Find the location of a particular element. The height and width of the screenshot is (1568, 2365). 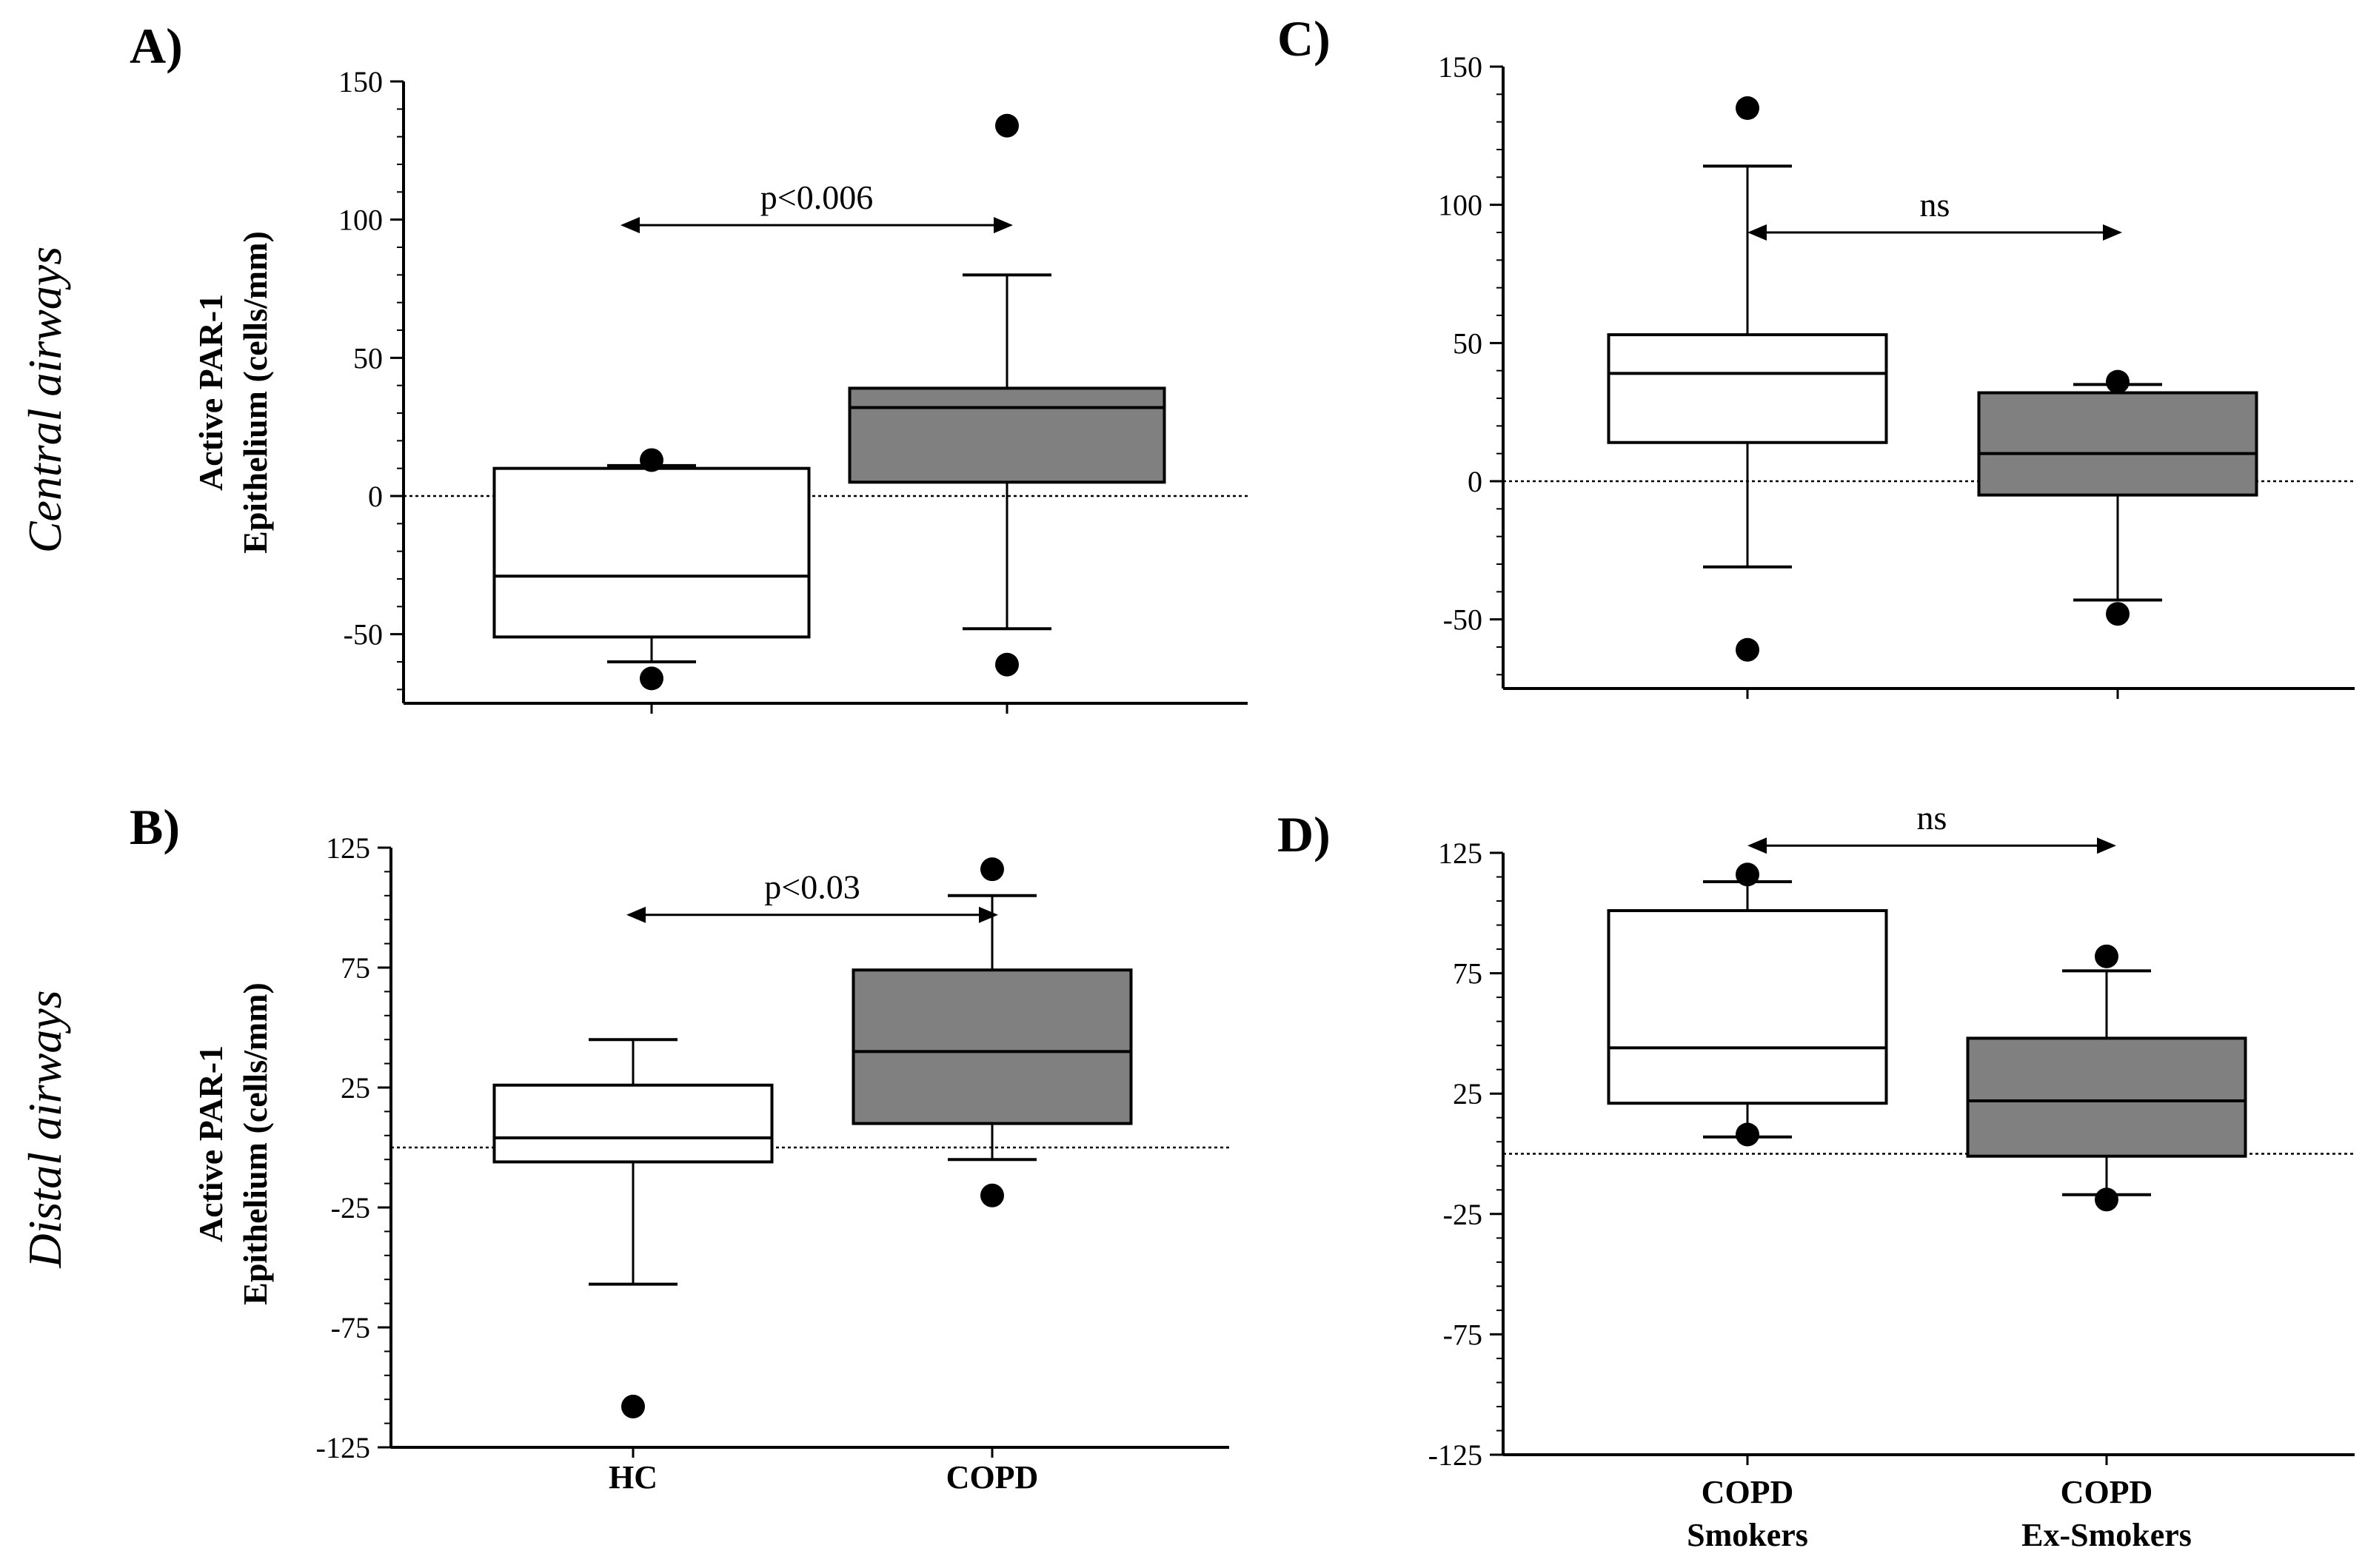

panel-label: A) is located at coordinates (156, 46).